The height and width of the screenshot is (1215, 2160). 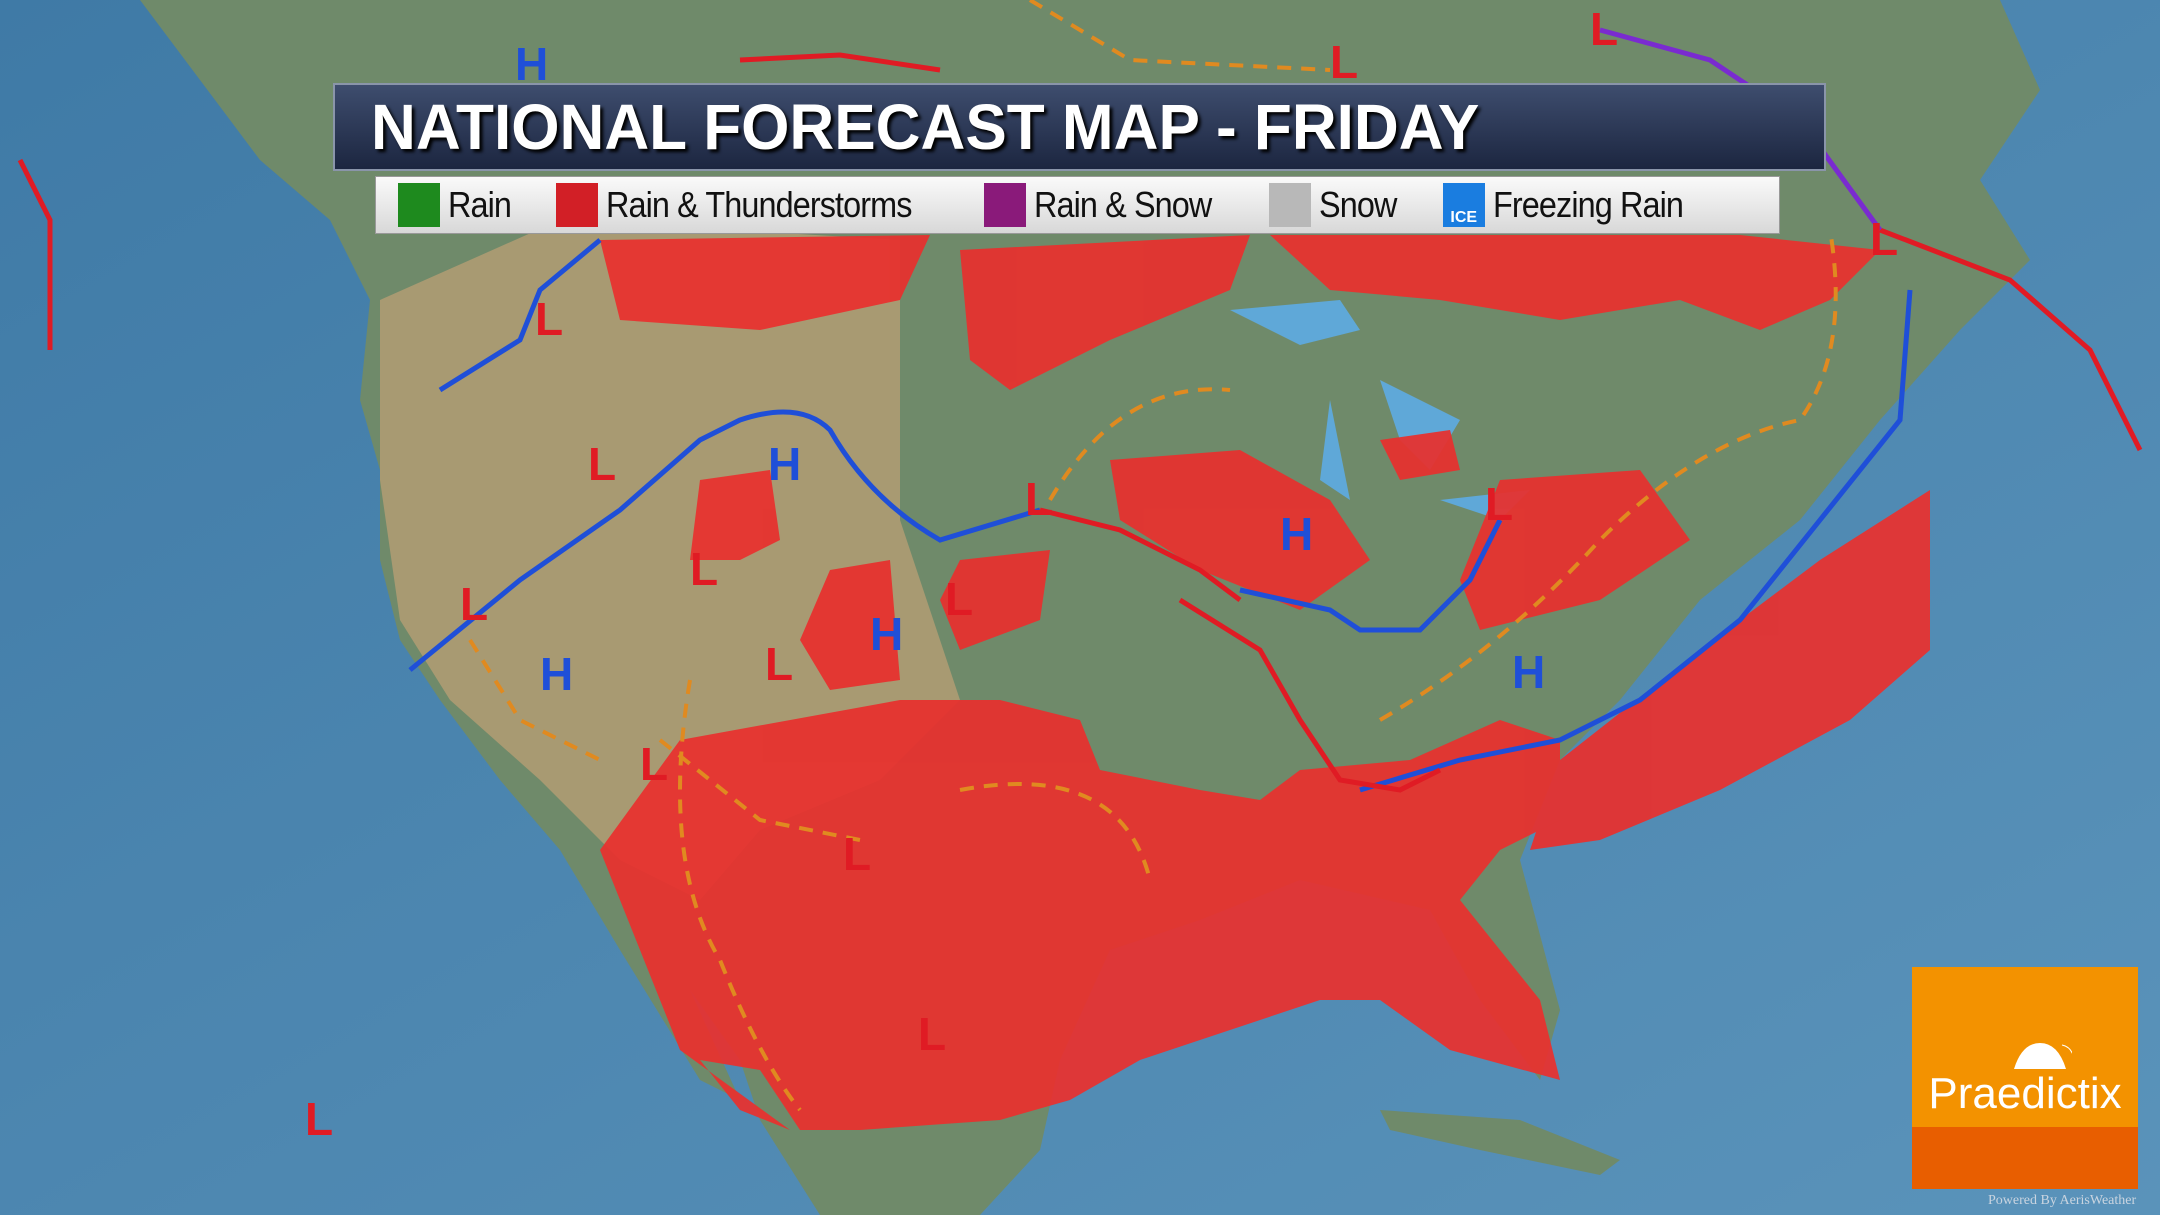 I want to click on legend-label: Rain, so click(x=480, y=204).